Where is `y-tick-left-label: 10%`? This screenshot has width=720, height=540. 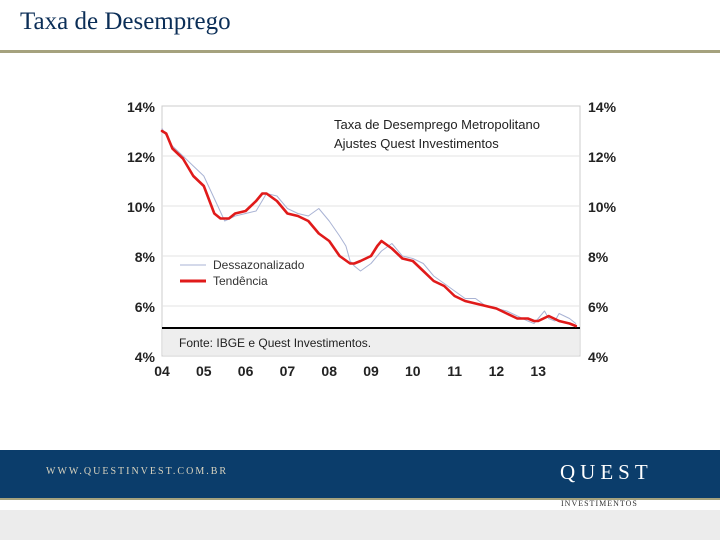 y-tick-left-label: 10% is located at coordinates (141, 207).